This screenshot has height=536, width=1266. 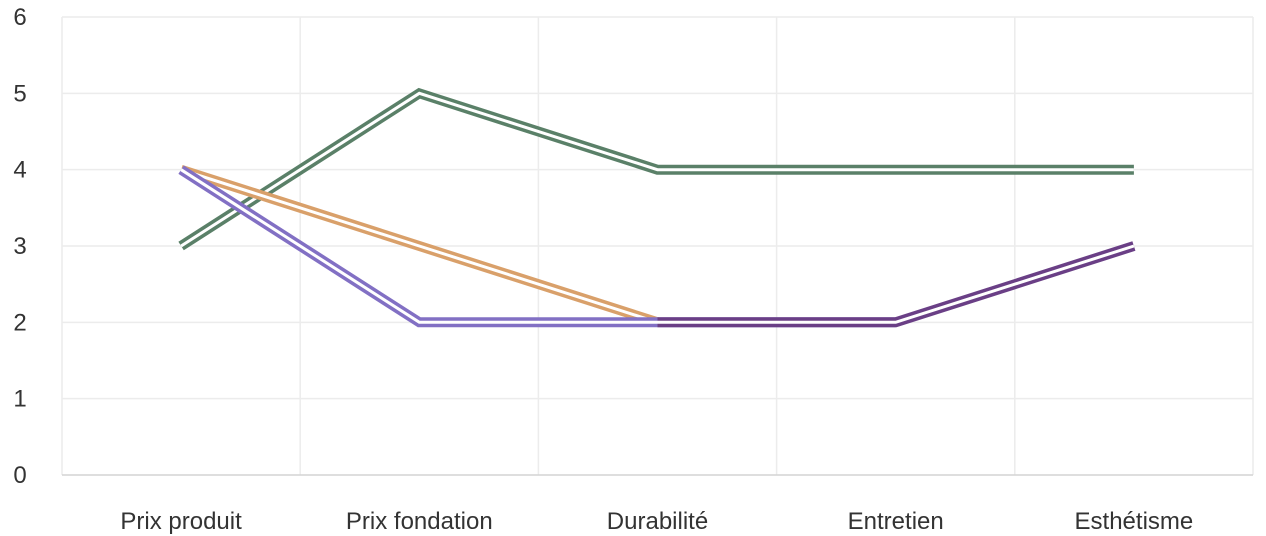 I want to click on y-tick-label-1: 1, so click(x=19, y=399).